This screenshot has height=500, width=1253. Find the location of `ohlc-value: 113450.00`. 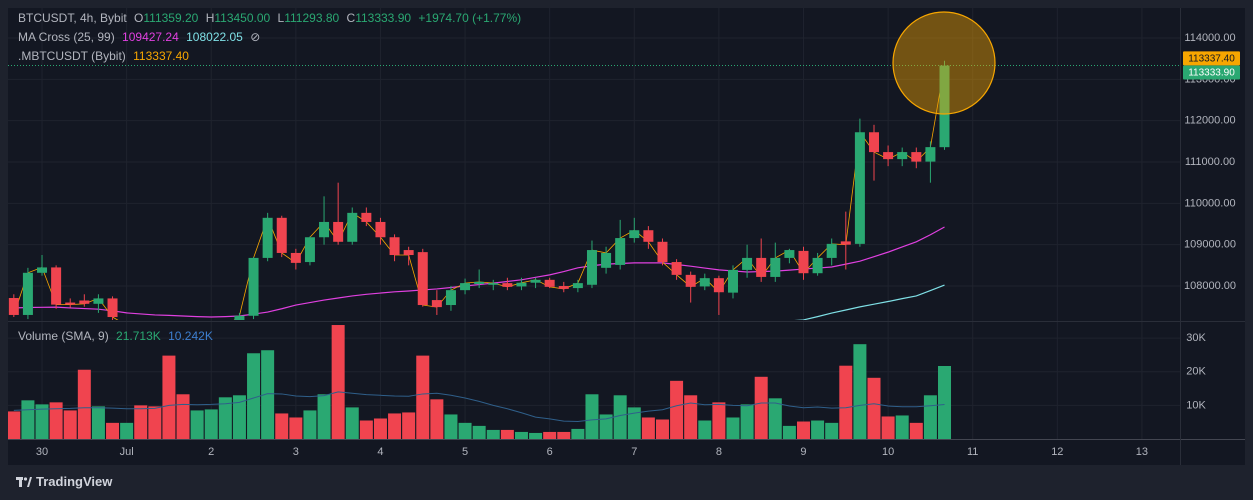

ohlc-value: 113450.00 is located at coordinates (242, 18).